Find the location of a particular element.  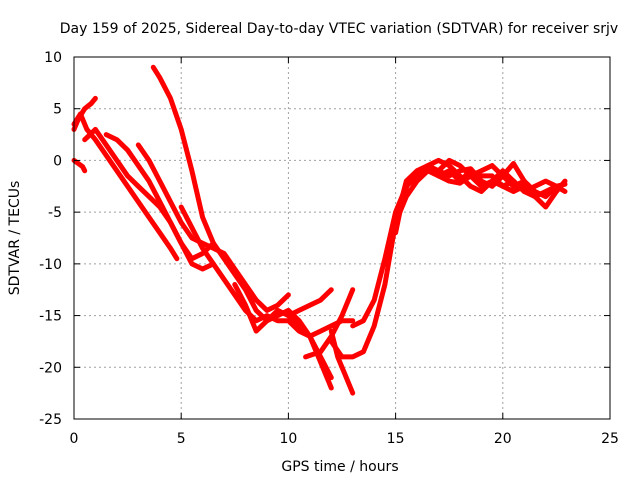

x-axis-label: GPS time / hours is located at coordinates (339, 467).